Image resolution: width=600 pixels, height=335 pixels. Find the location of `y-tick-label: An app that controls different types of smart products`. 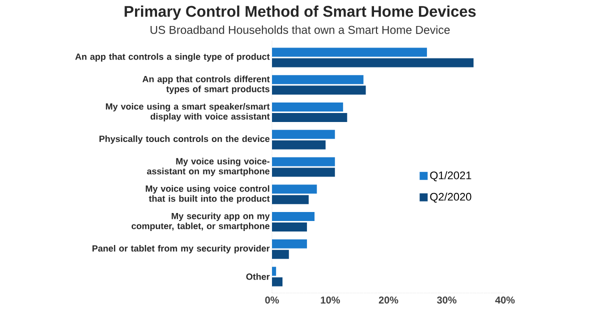

y-tick-label: An app that controls different types of smart products is located at coordinates (206, 85).